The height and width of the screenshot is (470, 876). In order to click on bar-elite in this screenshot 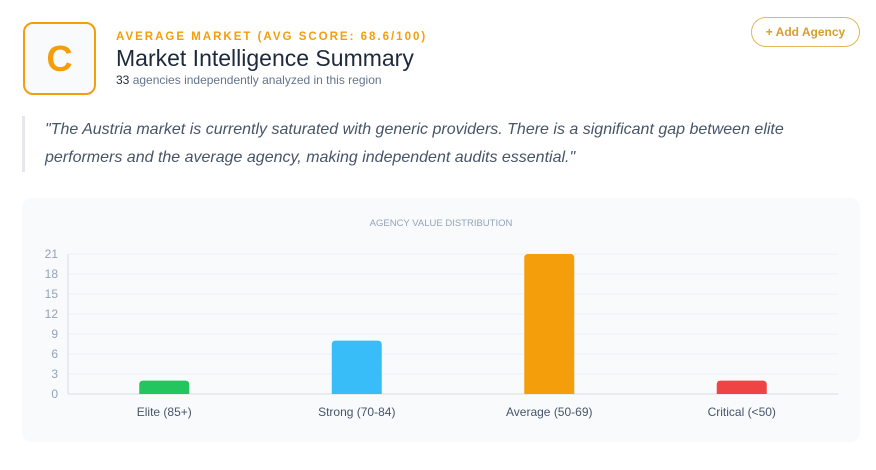, I will do `click(164, 387)`.